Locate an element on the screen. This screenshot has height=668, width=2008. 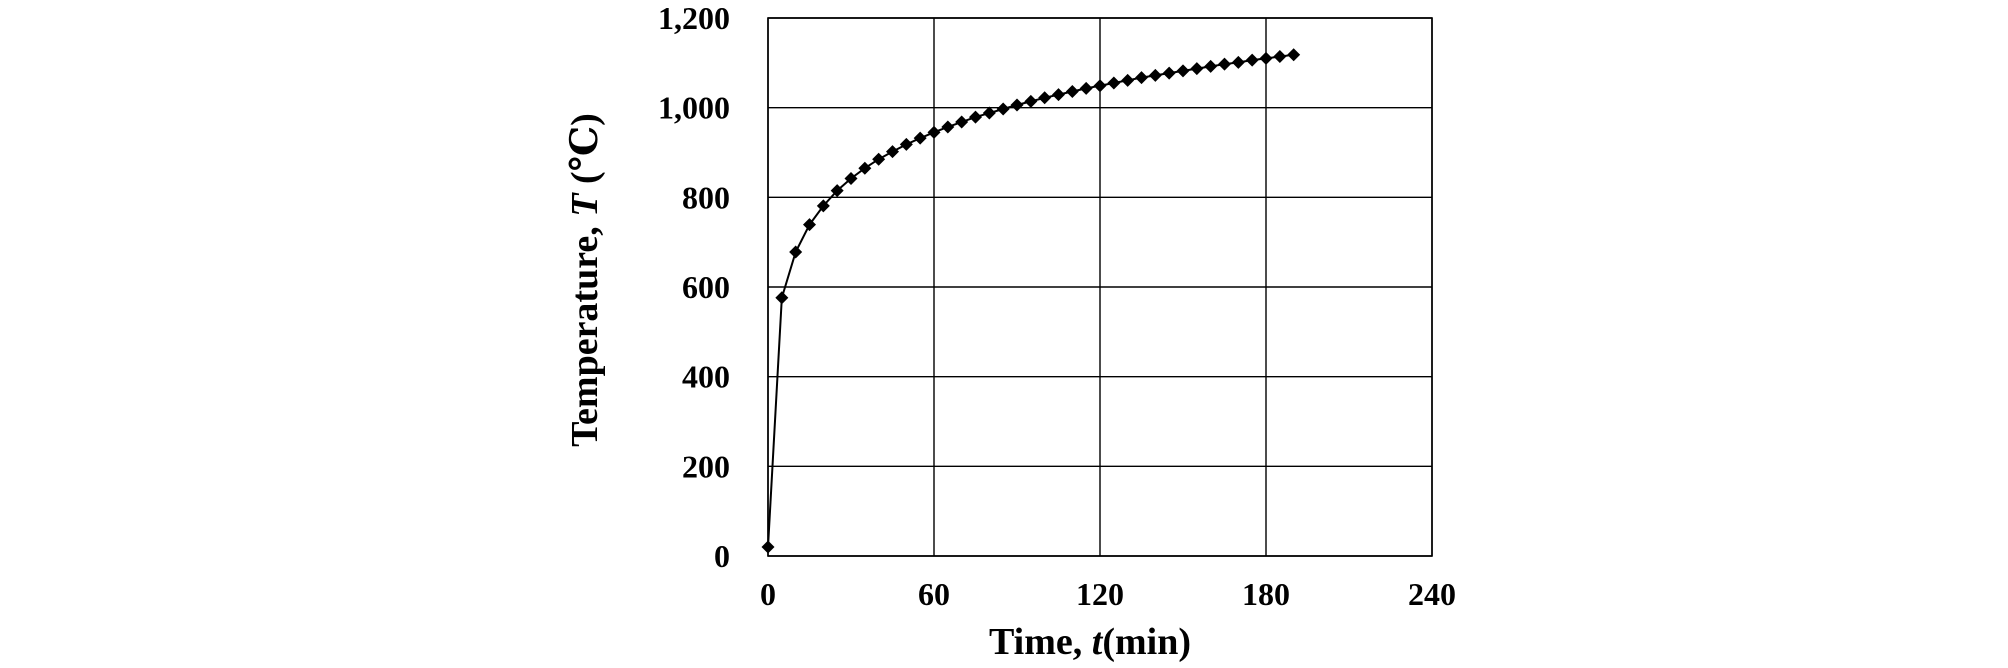
y-tick-label: 1,200 is located at coordinates (694, 18).